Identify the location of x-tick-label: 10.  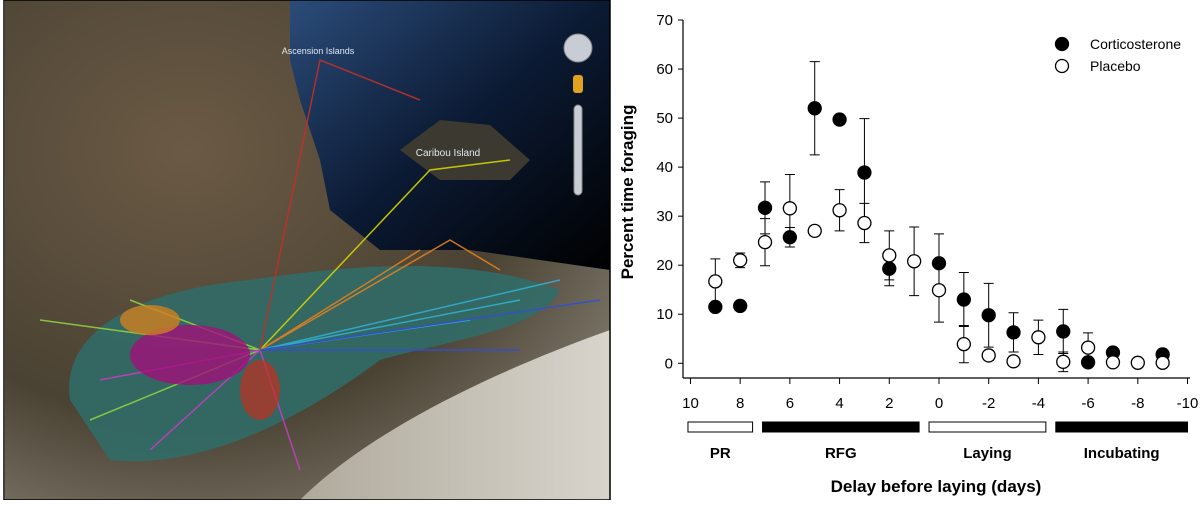
(690, 403).